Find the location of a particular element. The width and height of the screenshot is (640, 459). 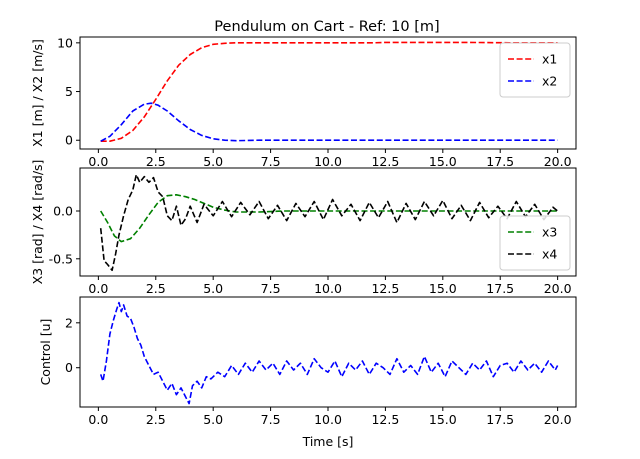

legend-label-x2: x2 is located at coordinates (549, 81).